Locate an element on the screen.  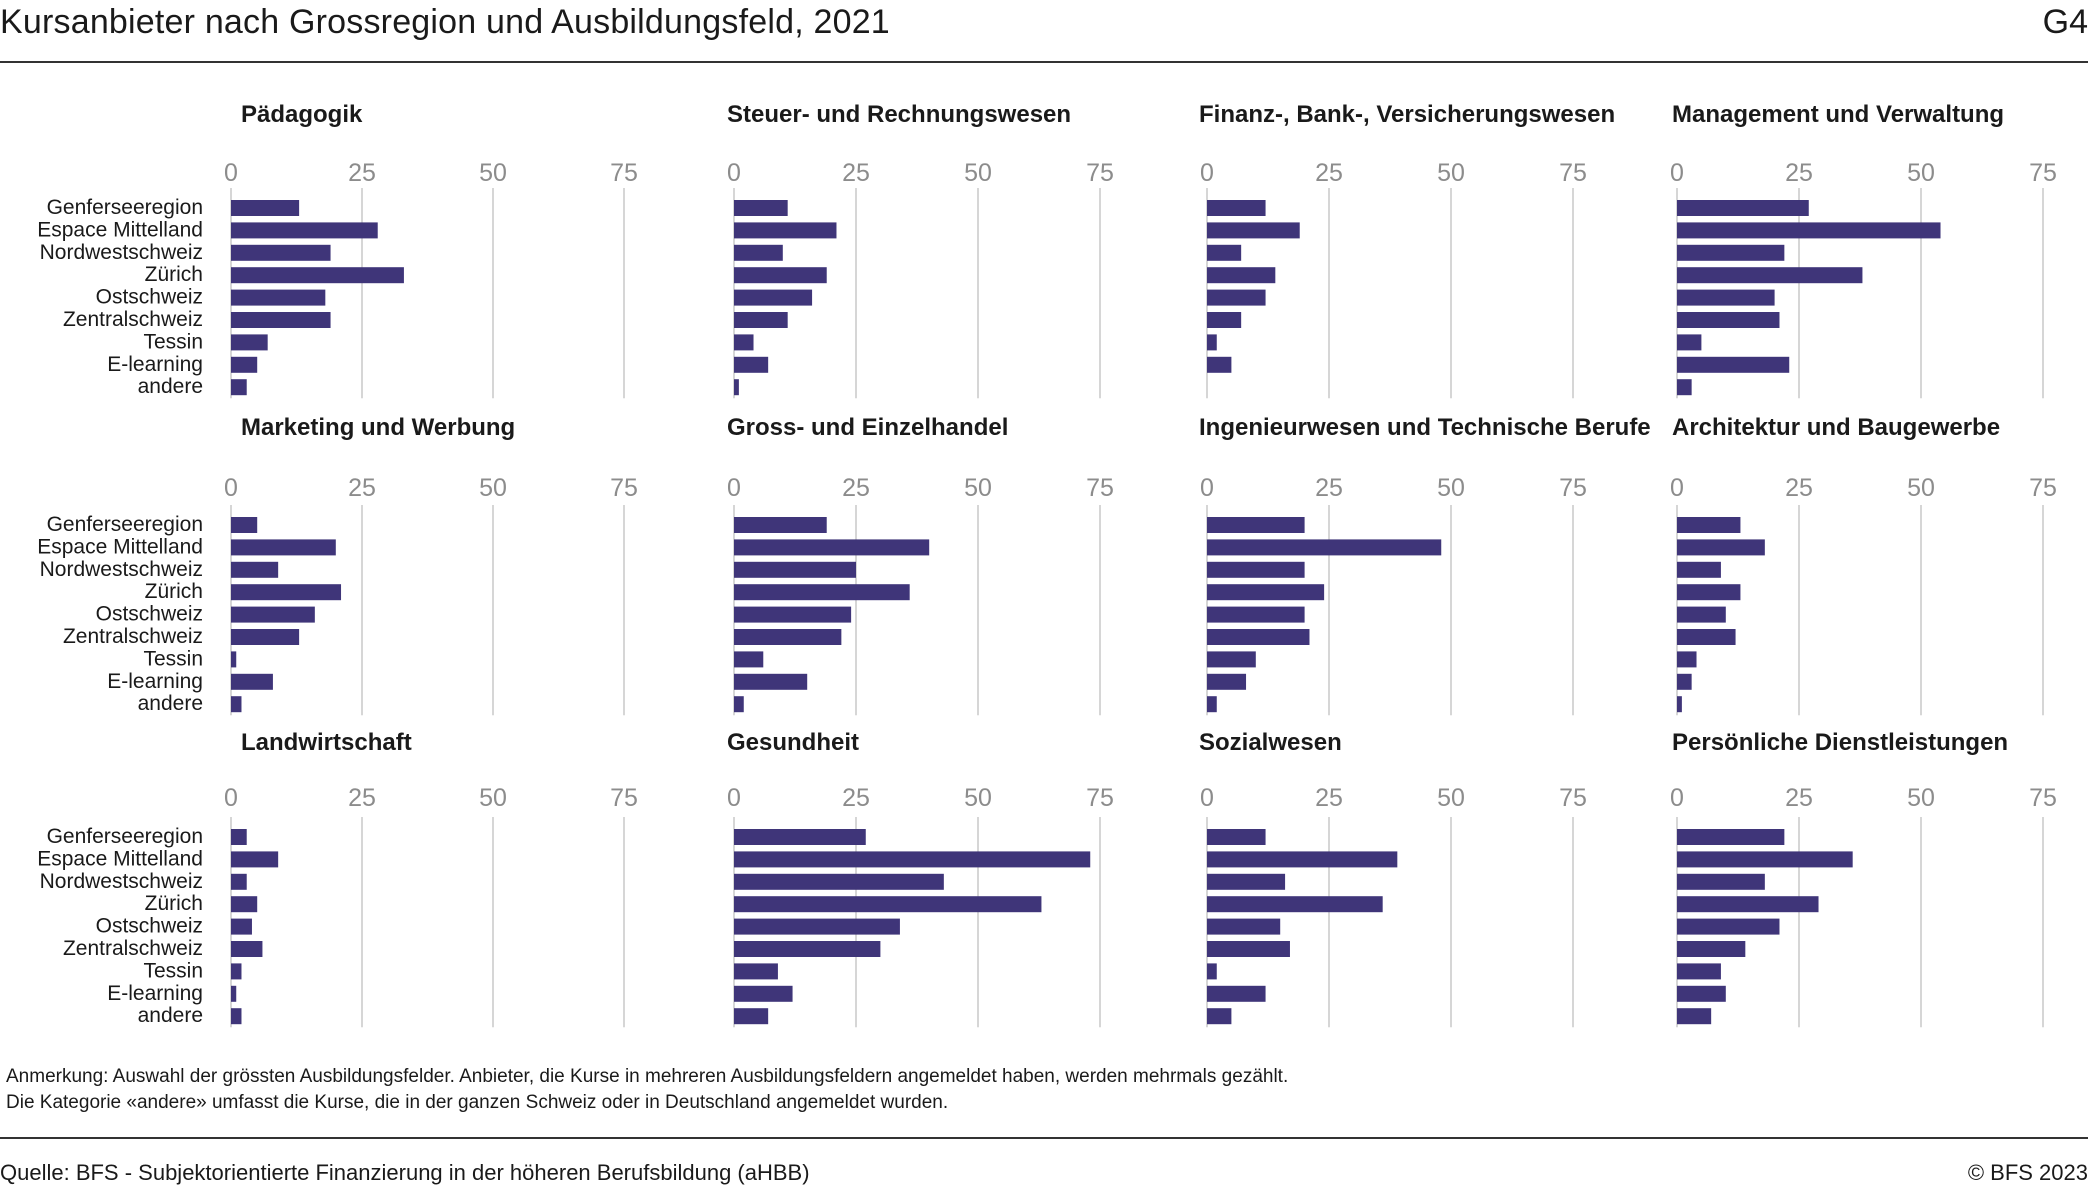
panel-title: Persönliche Dienstleistungen is located at coordinates (1840, 742).